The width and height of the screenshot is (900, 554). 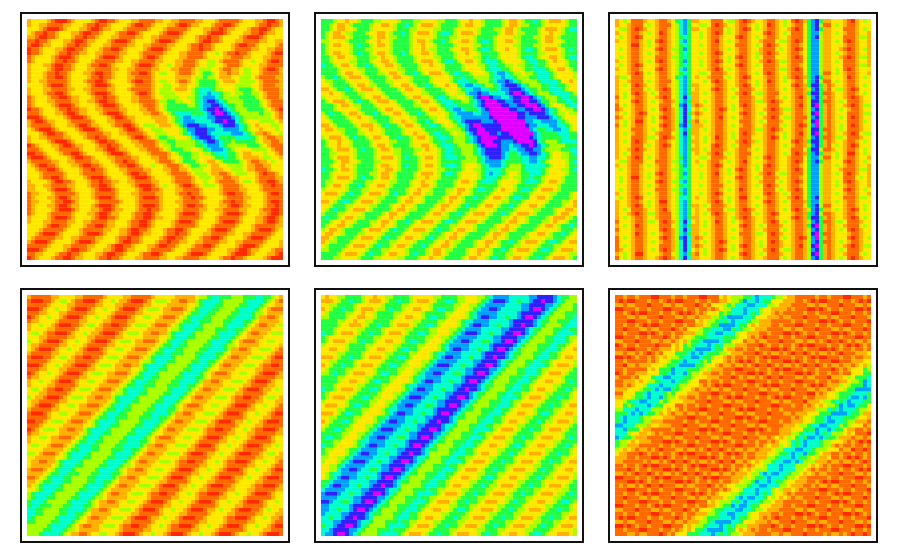 I want to click on panel-top-center, so click(x=449, y=139).